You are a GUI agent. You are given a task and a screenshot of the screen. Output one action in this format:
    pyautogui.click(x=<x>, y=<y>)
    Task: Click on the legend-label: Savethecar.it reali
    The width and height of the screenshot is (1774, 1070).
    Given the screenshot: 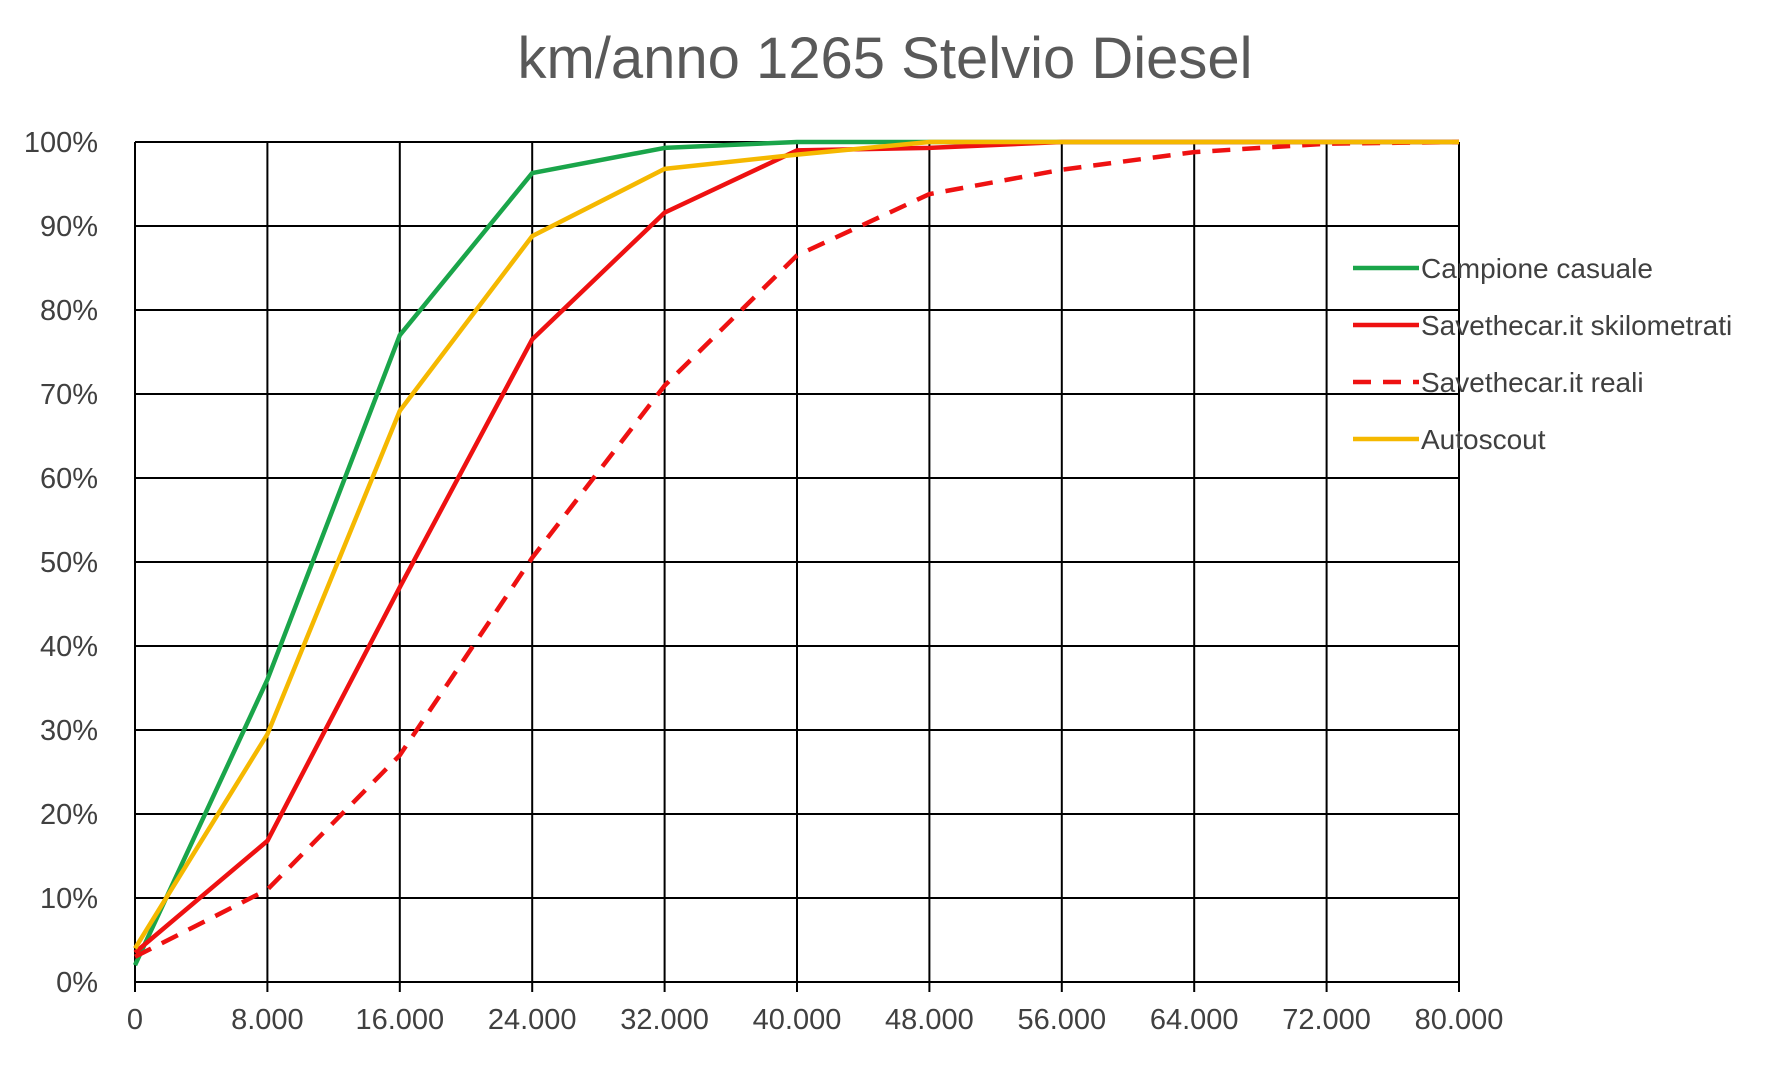 What is the action you would take?
    pyautogui.click(x=1532, y=382)
    